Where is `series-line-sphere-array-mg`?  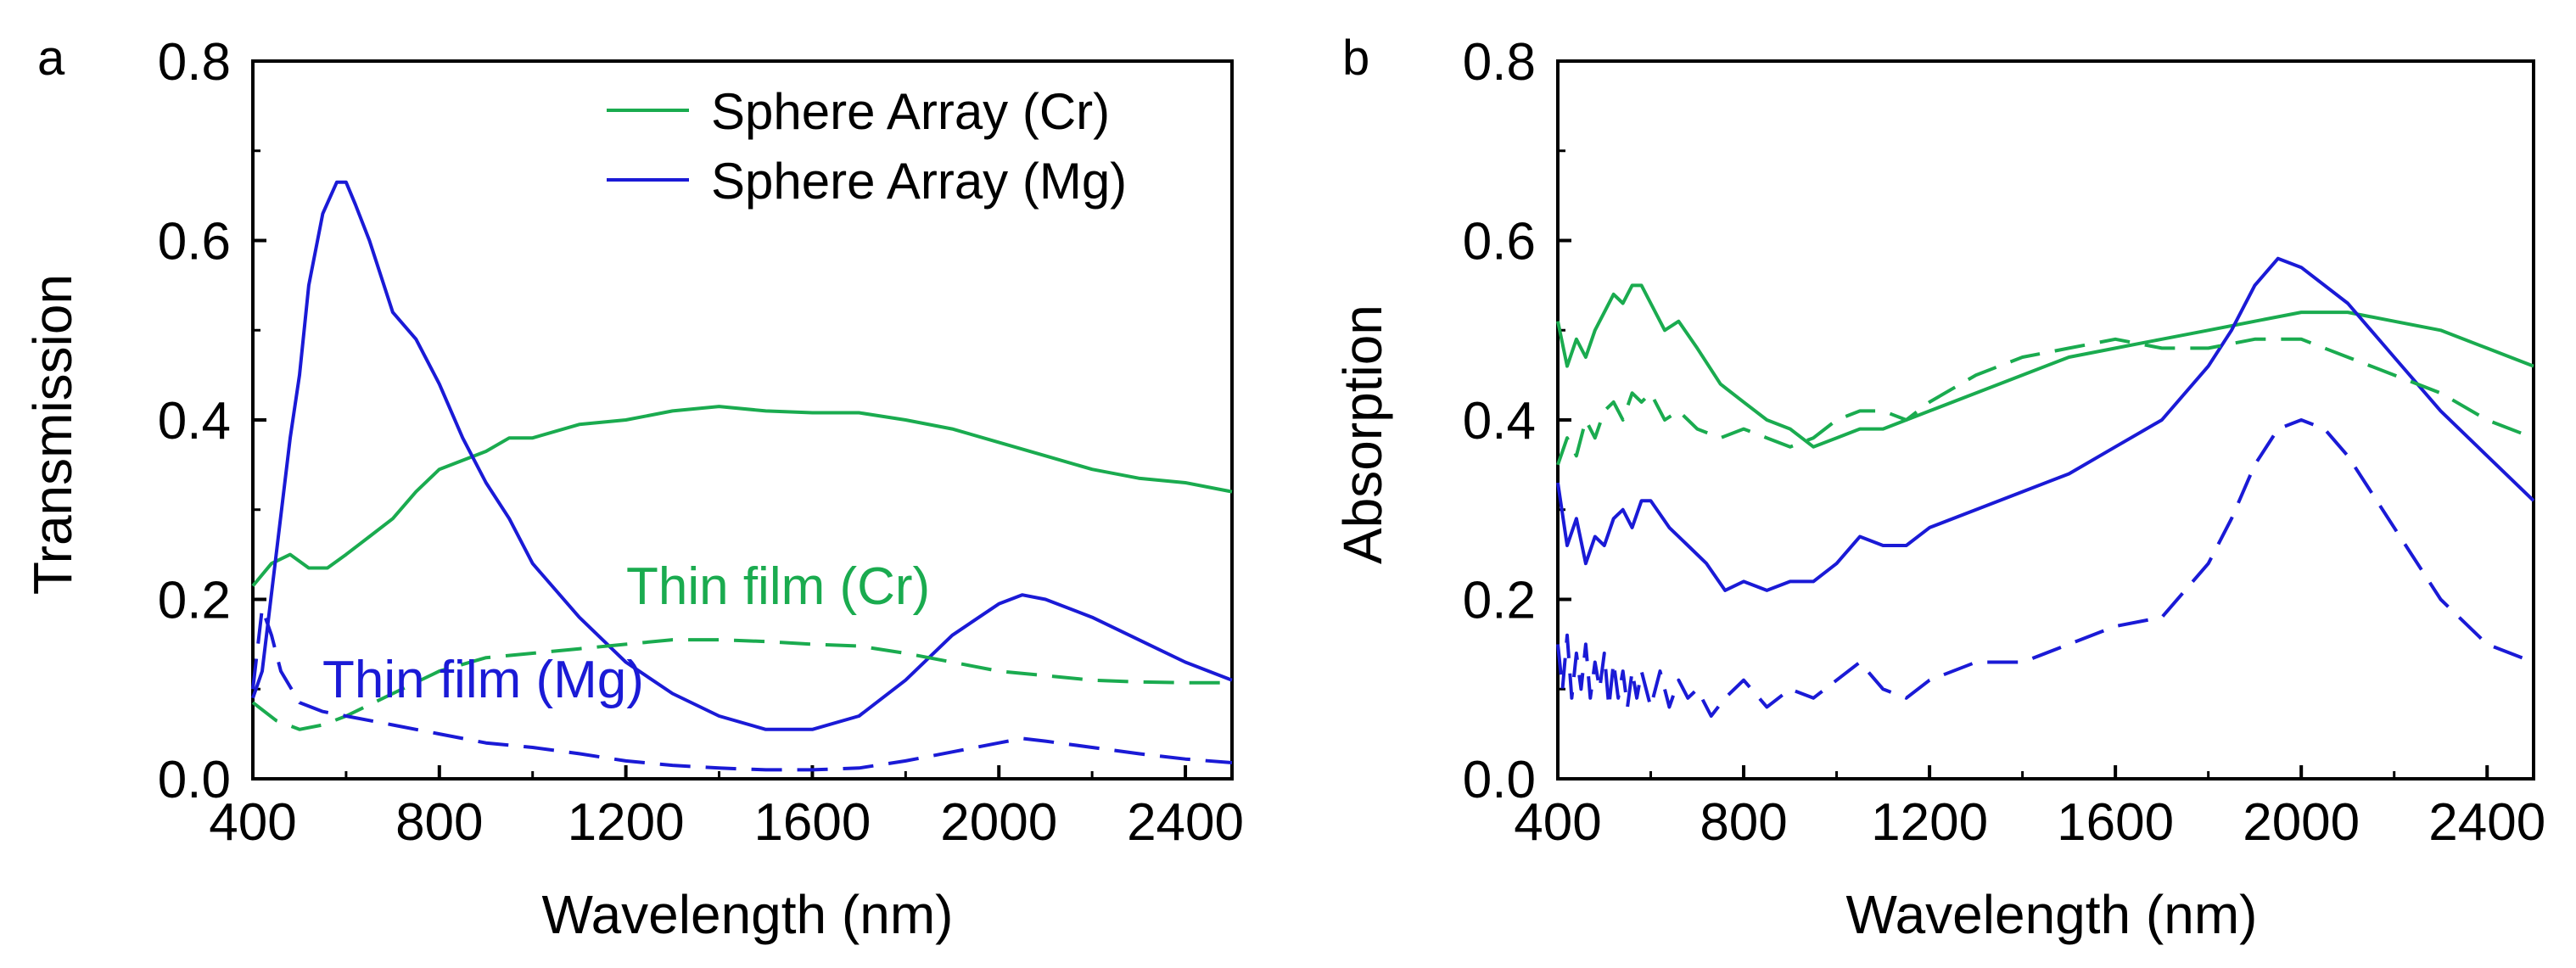 series-line-sphere-array-mg is located at coordinates (2046, 424).